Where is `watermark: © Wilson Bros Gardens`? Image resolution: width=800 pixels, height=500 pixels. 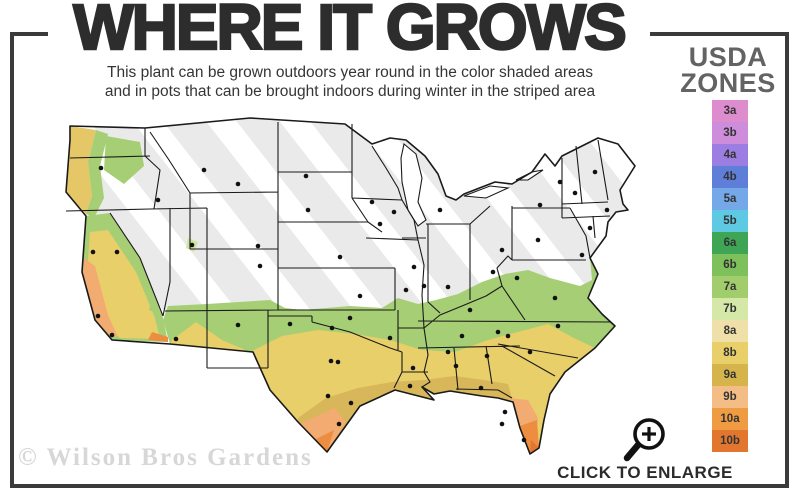
watermark: © Wilson Bros Gardens is located at coordinates (165, 457).